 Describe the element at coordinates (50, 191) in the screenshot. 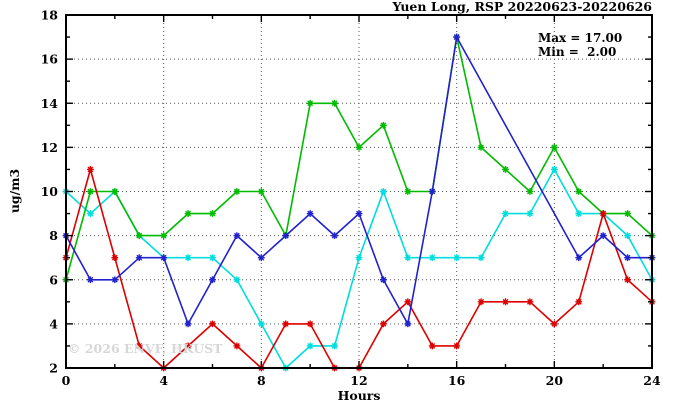

I see `y-tick-label: 10` at that location.